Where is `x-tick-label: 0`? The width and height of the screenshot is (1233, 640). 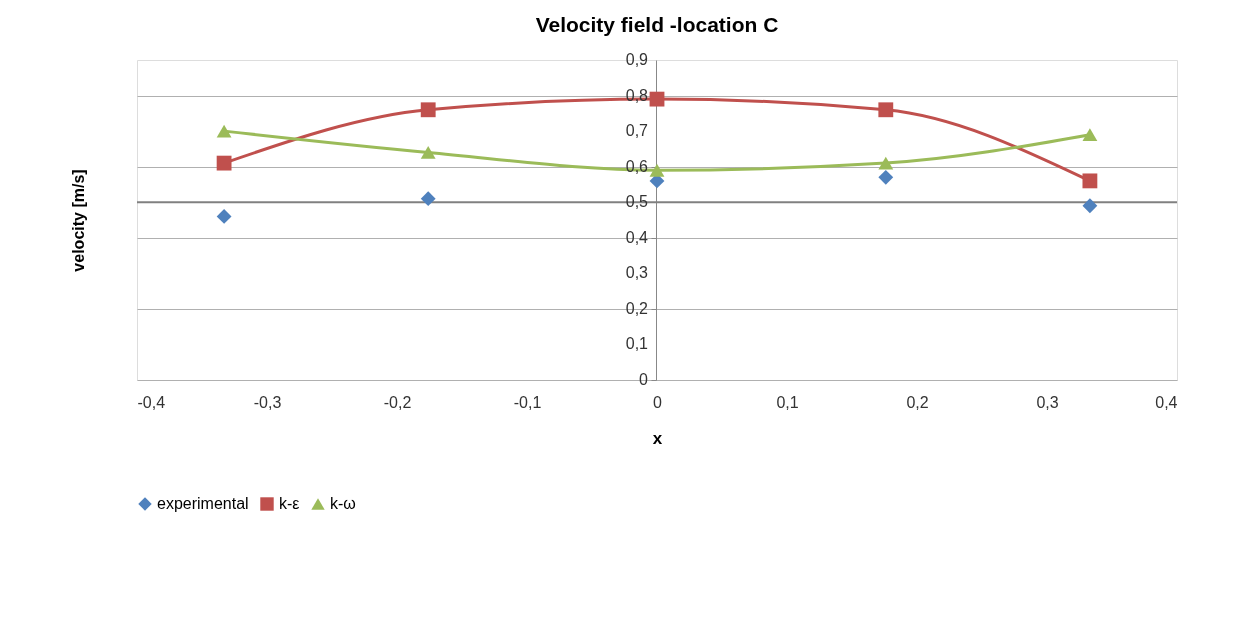 x-tick-label: 0 is located at coordinates (658, 402).